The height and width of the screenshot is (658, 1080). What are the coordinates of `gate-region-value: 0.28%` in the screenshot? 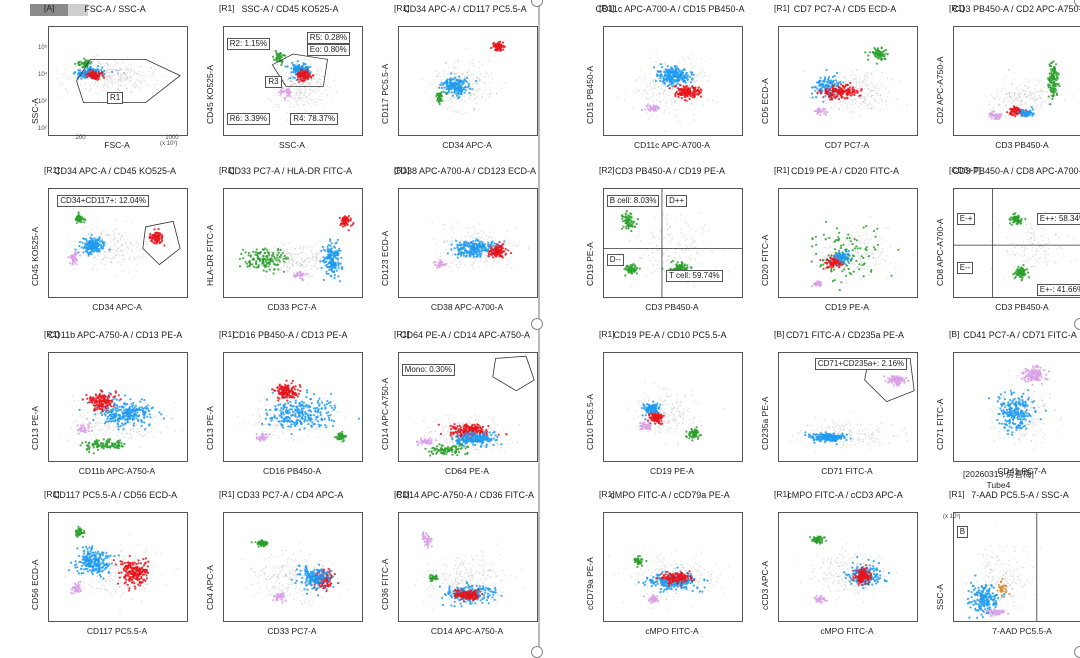 It's located at (336, 38).